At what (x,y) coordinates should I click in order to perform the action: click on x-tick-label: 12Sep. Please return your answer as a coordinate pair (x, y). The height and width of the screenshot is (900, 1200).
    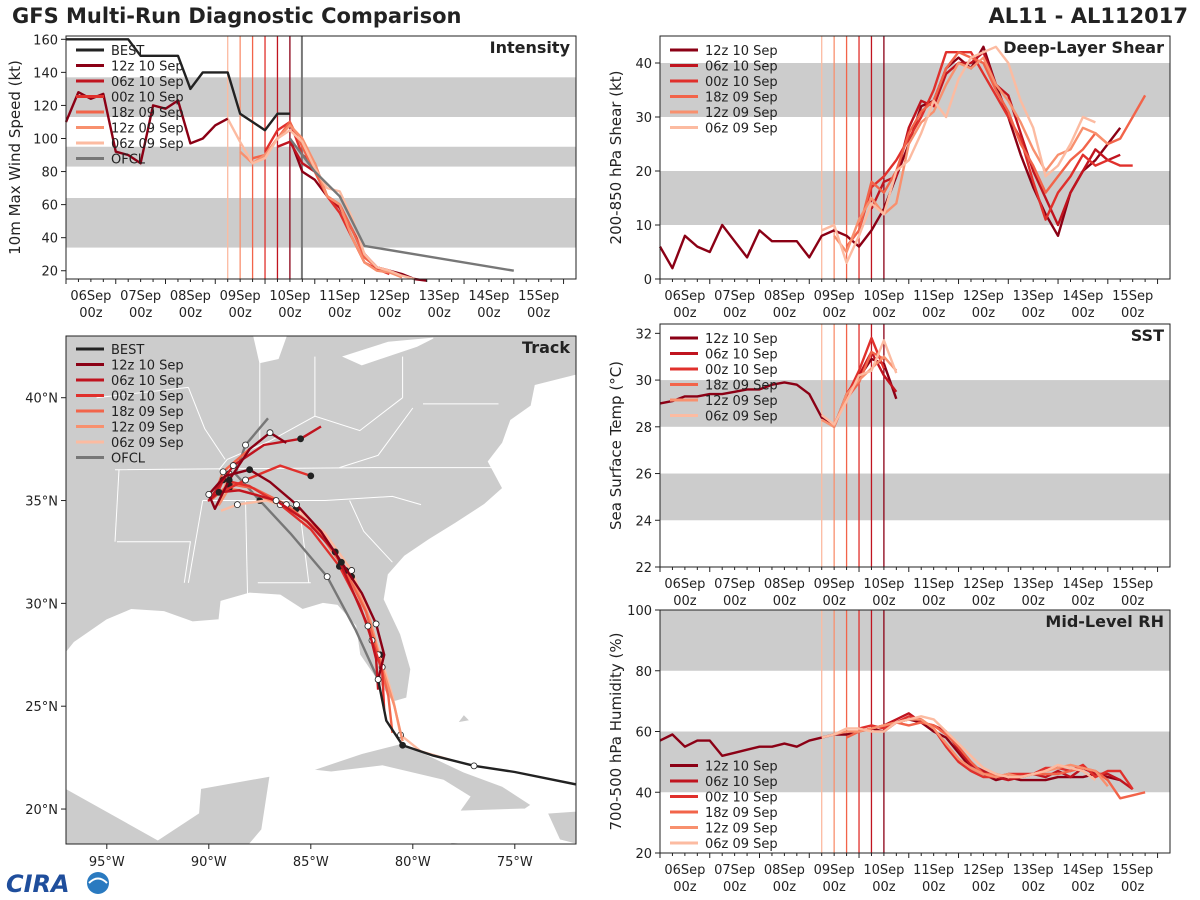
    Looking at the image, I should click on (983, 296).